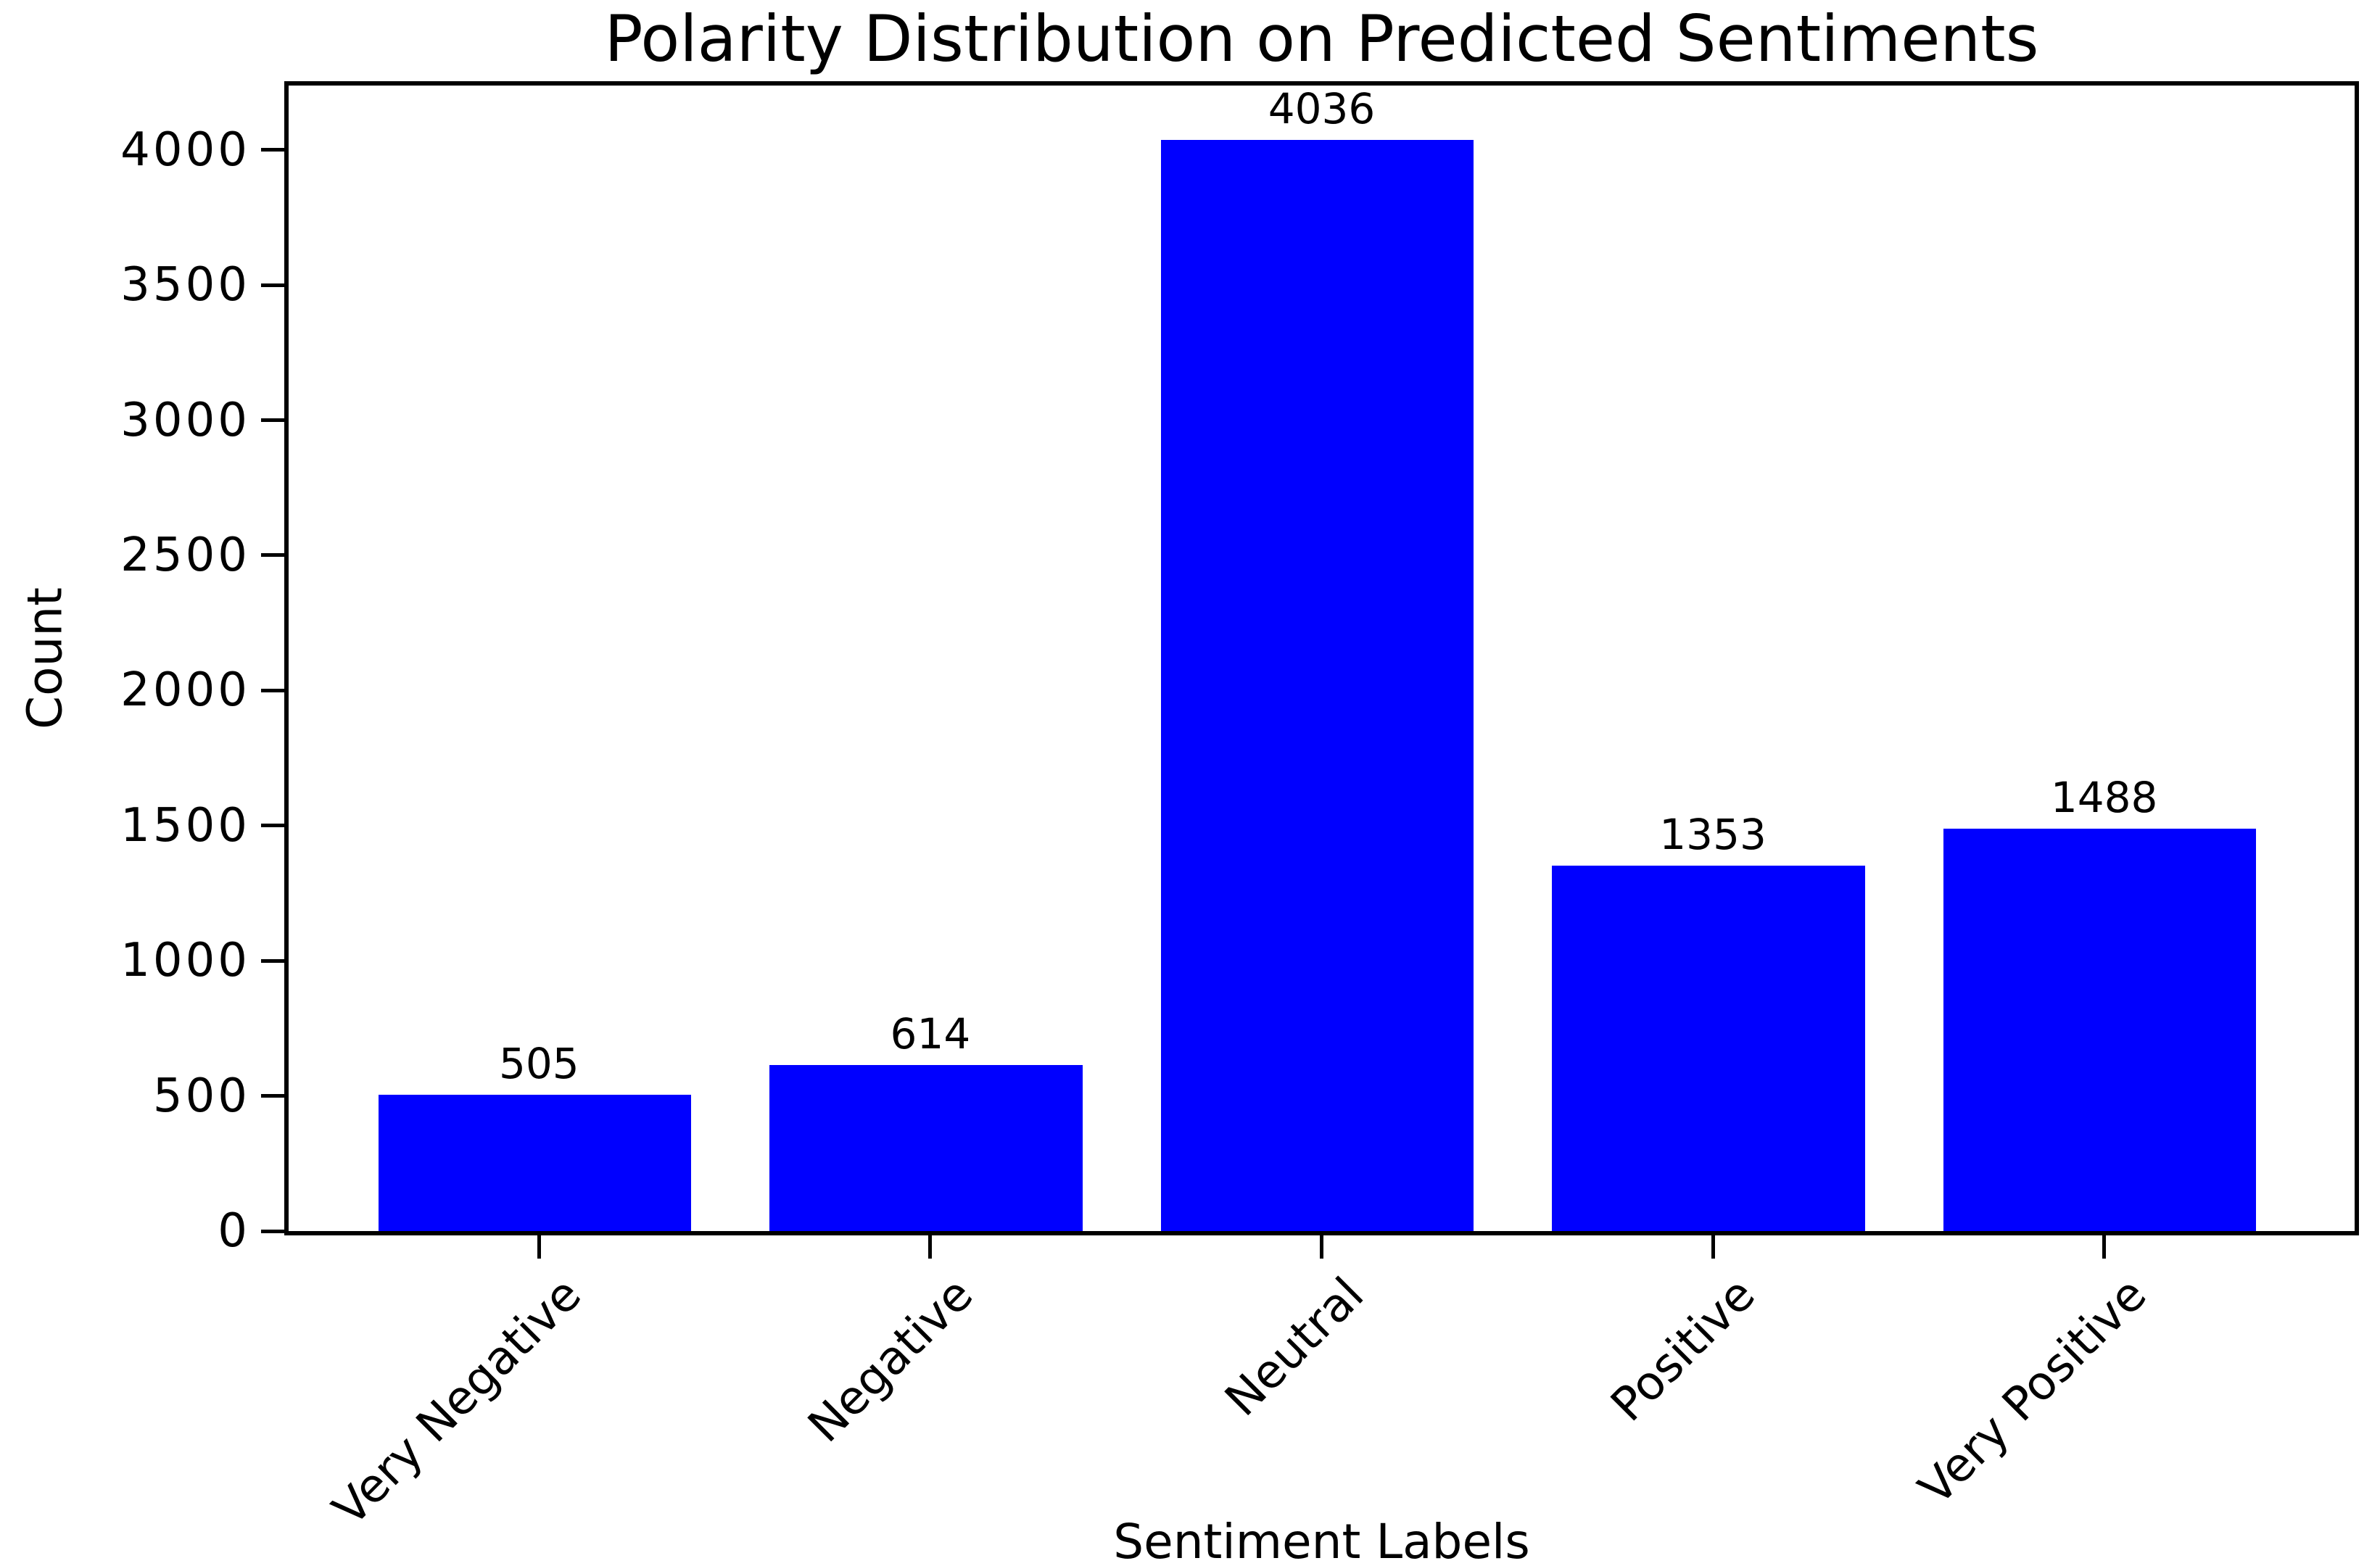 This screenshot has width=2380, height=1566. Describe the element at coordinates (185, 826) in the screenshot. I see `y-tick-label: 1500` at that location.